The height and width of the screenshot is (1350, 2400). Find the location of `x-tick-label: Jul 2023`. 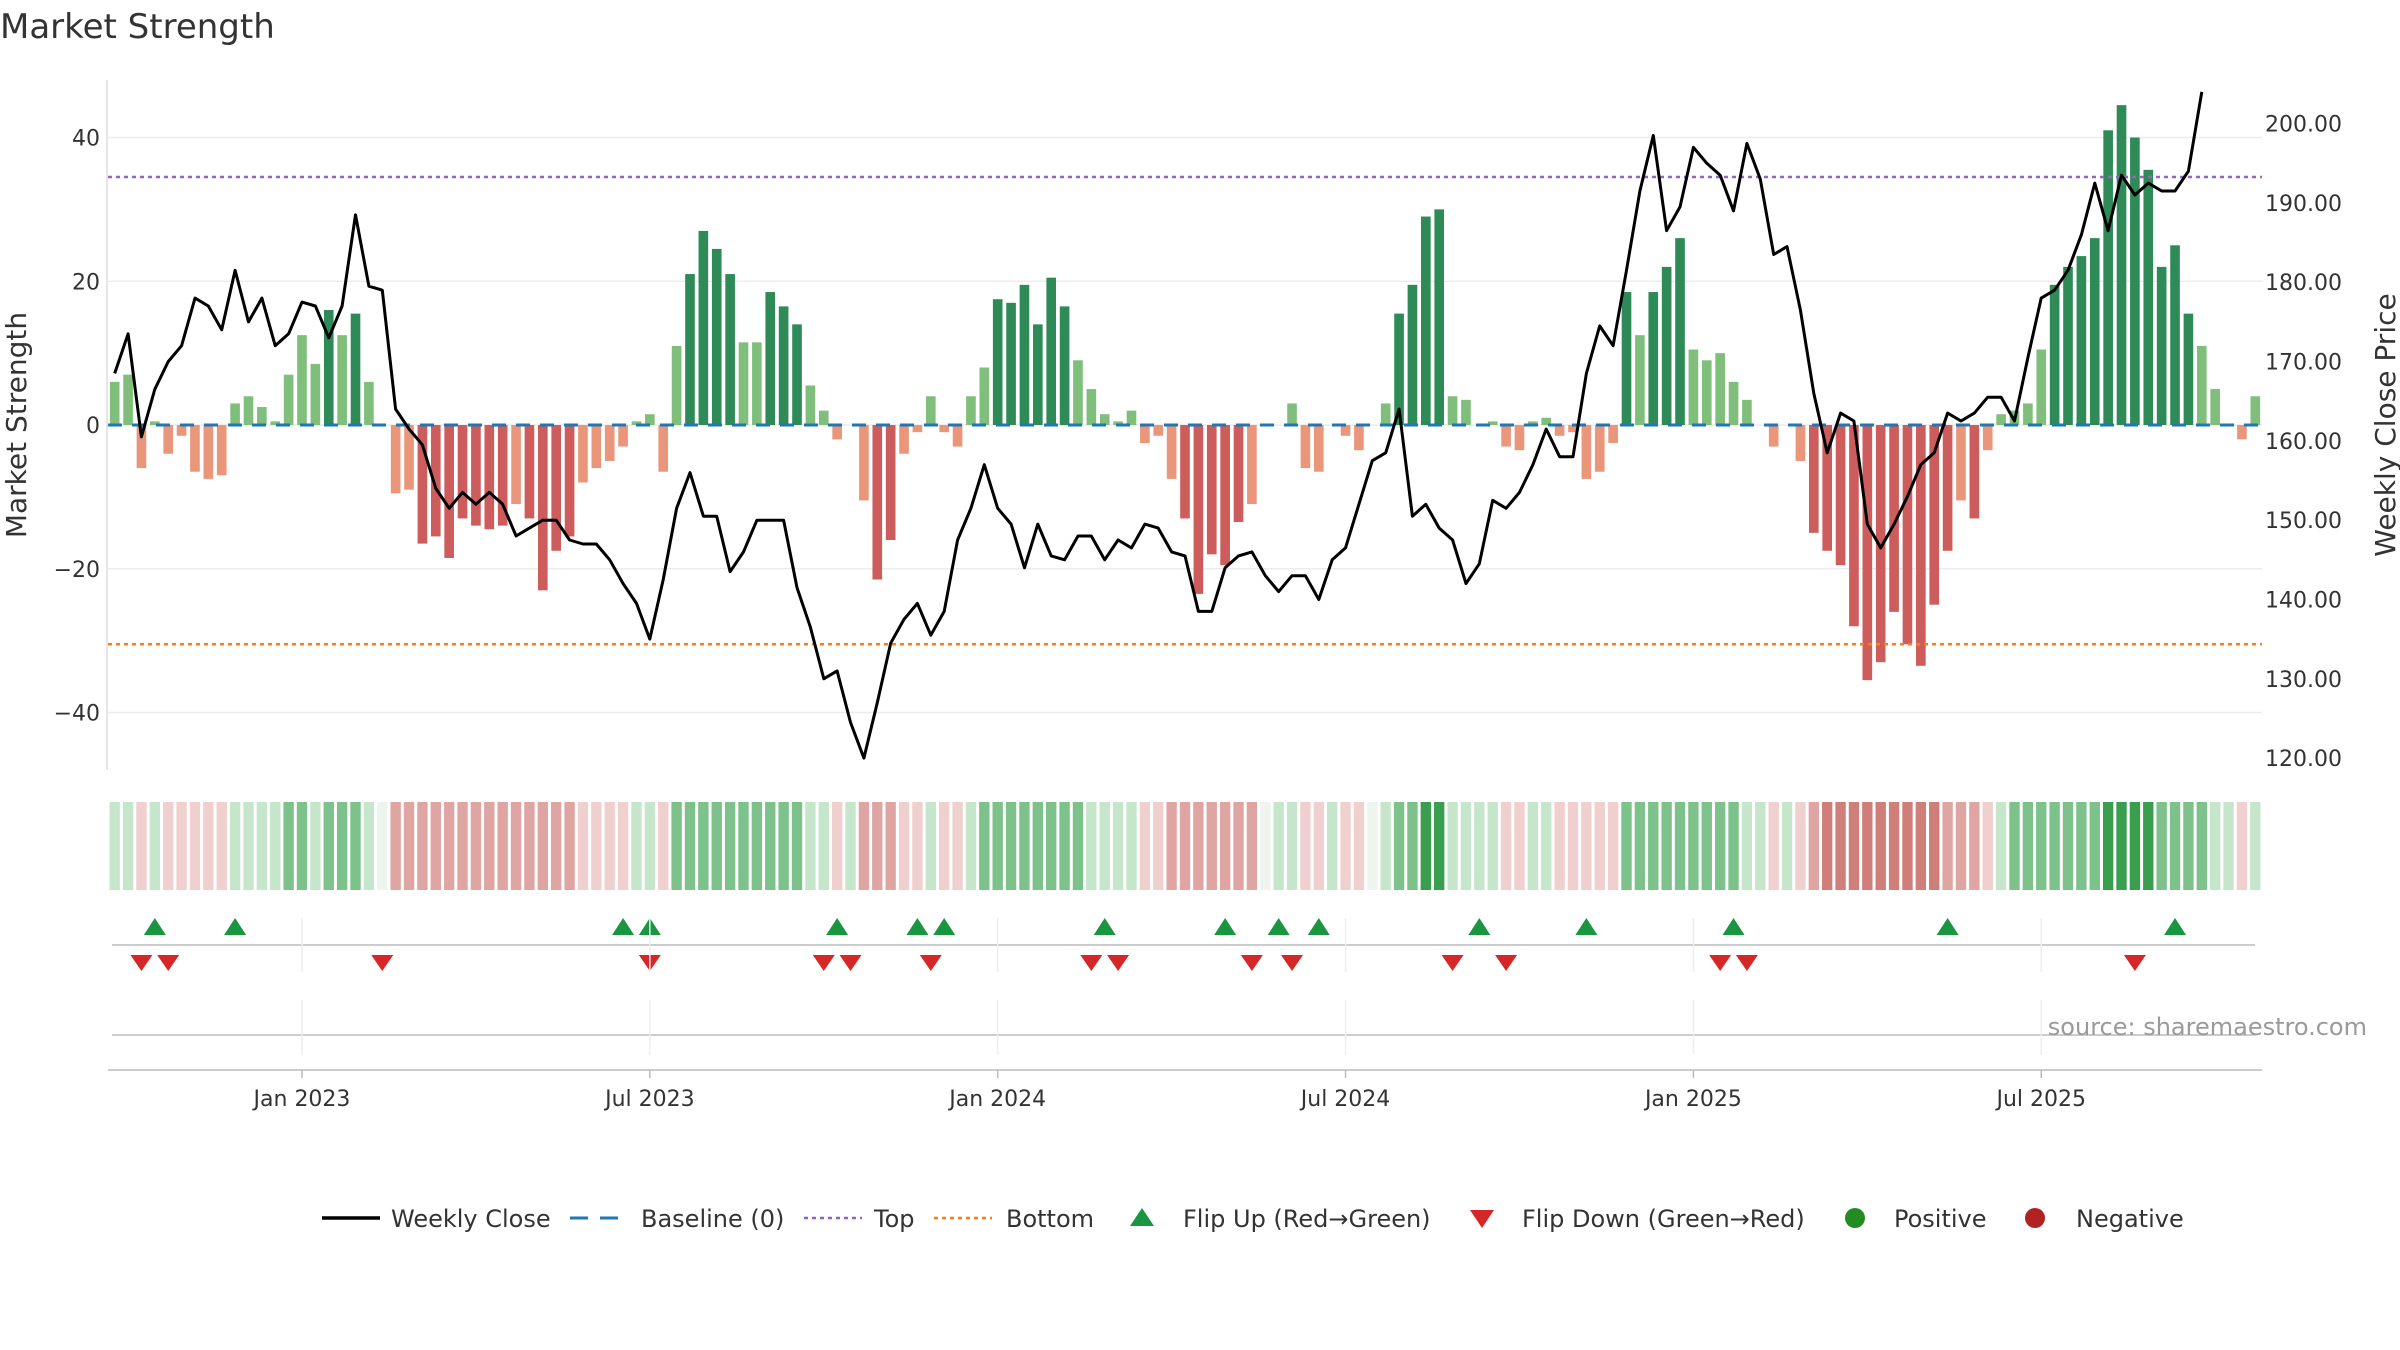

x-tick-label: Jul 2023 is located at coordinates (649, 1099).